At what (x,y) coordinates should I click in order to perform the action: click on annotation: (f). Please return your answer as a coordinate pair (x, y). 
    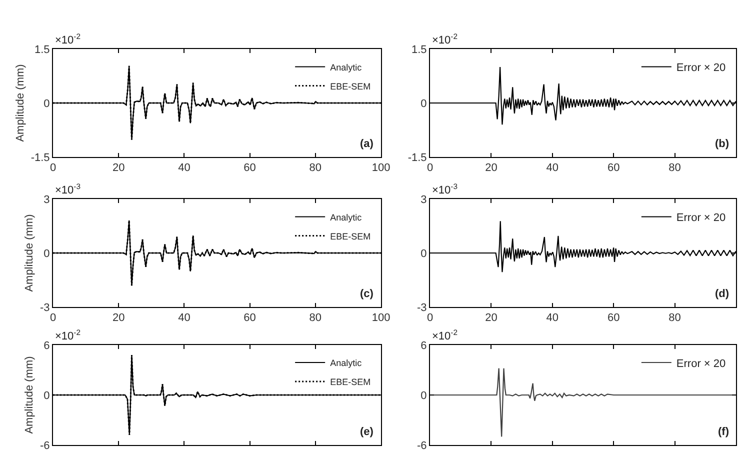
    Looking at the image, I should click on (724, 432).